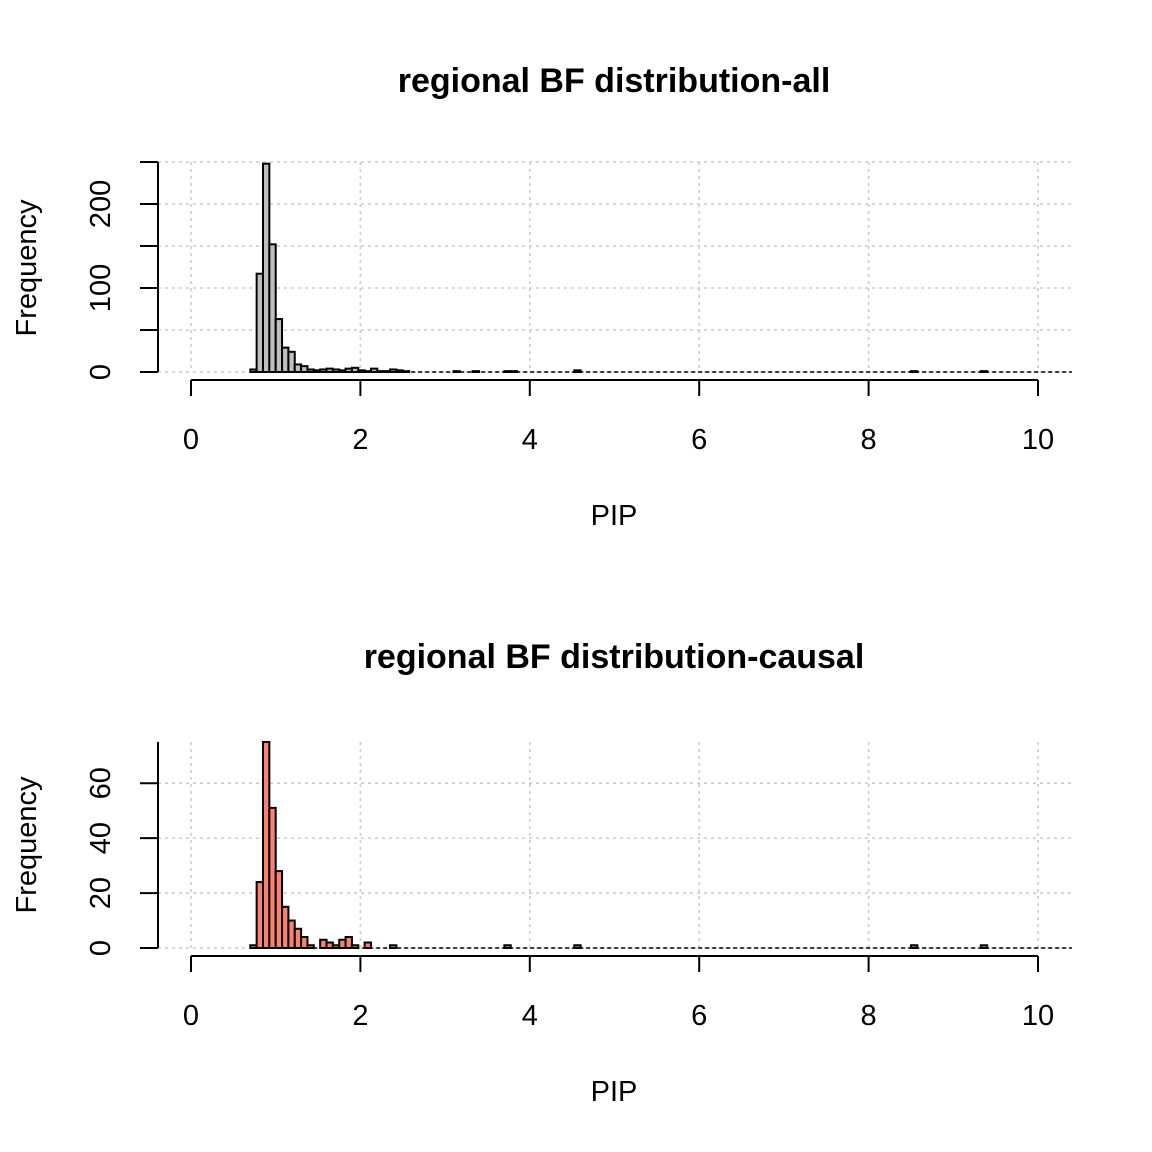  What do you see at coordinates (101, 893) in the screenshot?
I see `y-tick-label: 20` at bounding box center [101, 893].